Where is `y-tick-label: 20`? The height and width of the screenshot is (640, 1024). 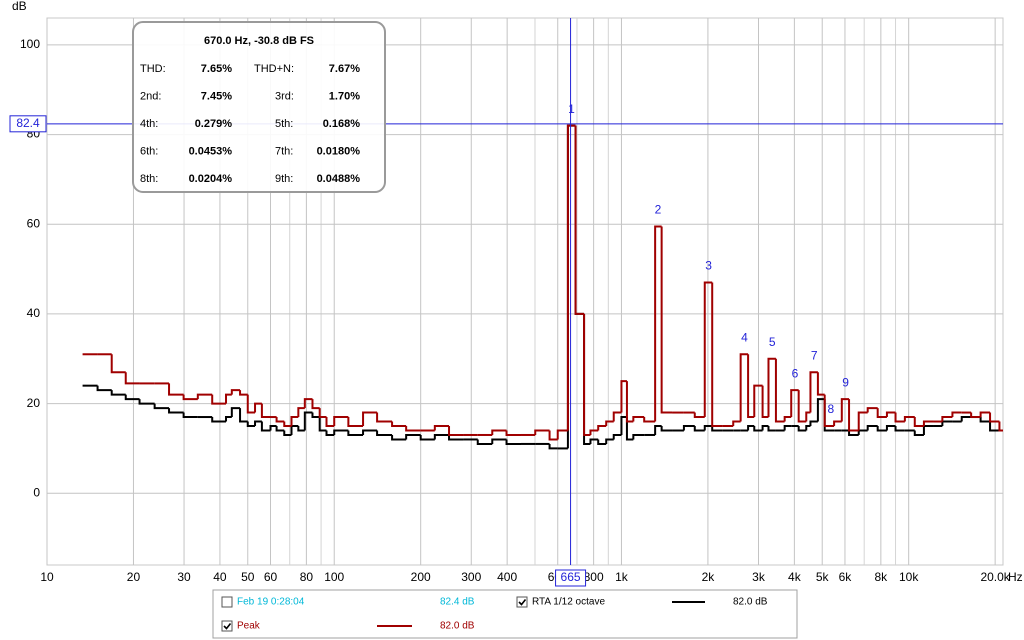 y-tick-label: 20 is located at coordinates (34, 403).